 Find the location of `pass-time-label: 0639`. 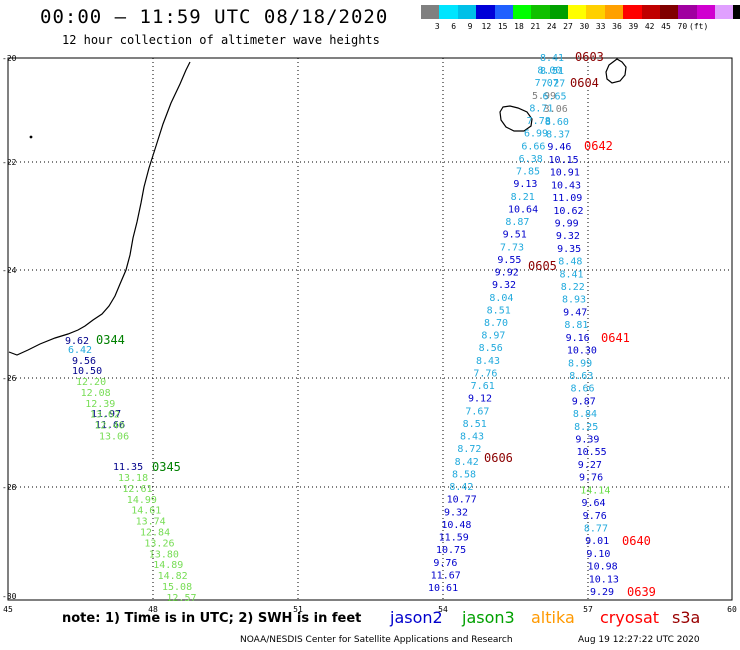

pass-time-label: 0639 is located at coordinates (641, 592).